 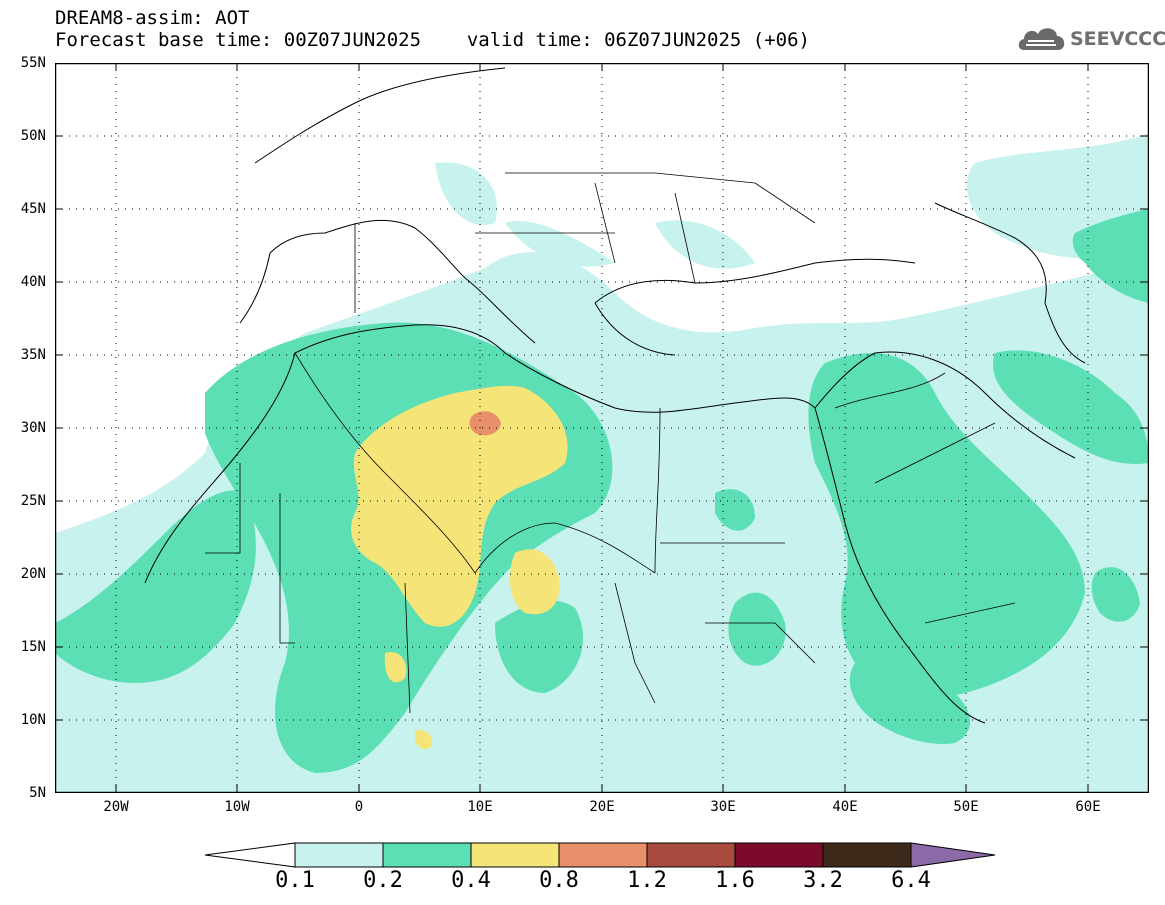 I want to click on lon-label-20e: 20E, so click(x=602, y=807).